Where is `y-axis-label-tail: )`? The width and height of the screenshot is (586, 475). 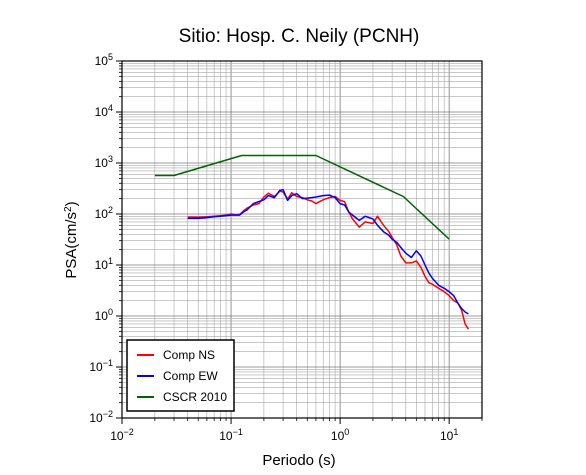
y-axis-label-tail: ) is located at coordinates (71, 203).